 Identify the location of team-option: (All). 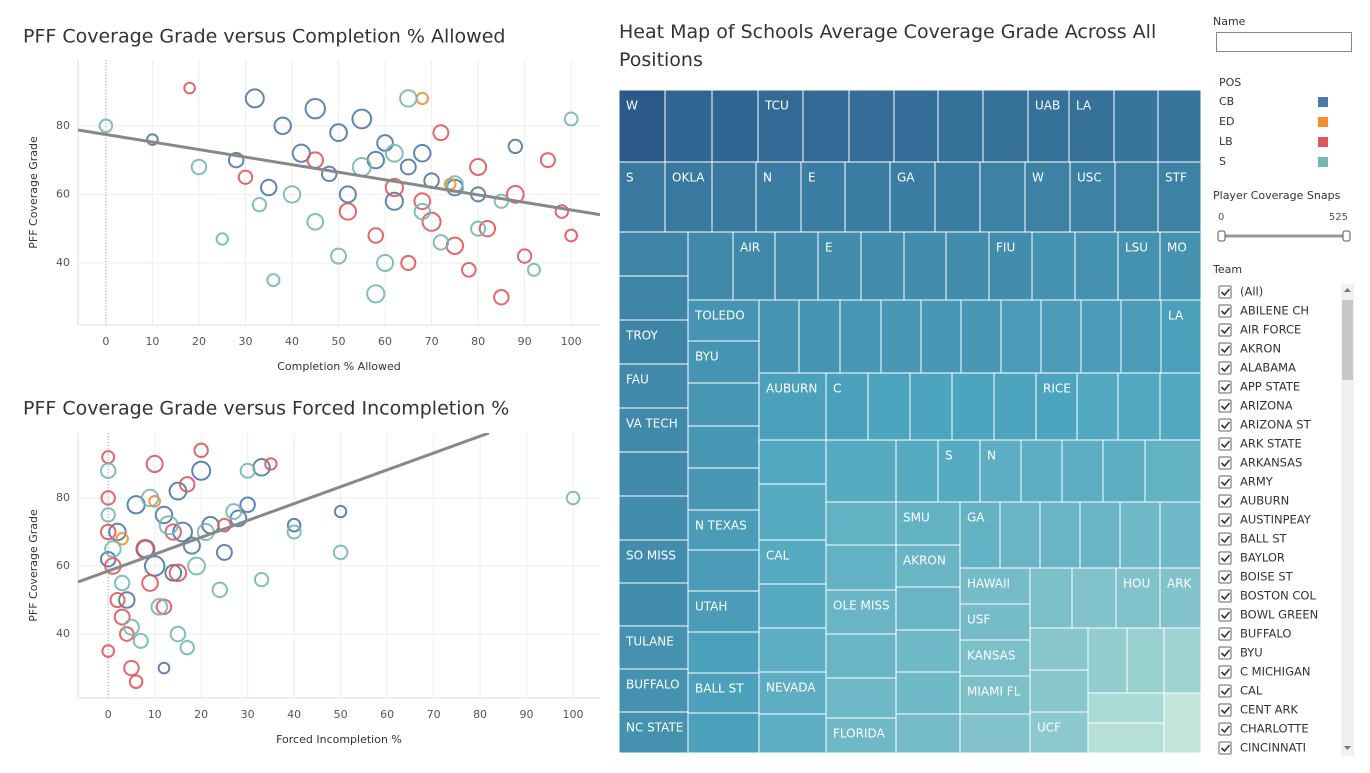
(1240, 292).